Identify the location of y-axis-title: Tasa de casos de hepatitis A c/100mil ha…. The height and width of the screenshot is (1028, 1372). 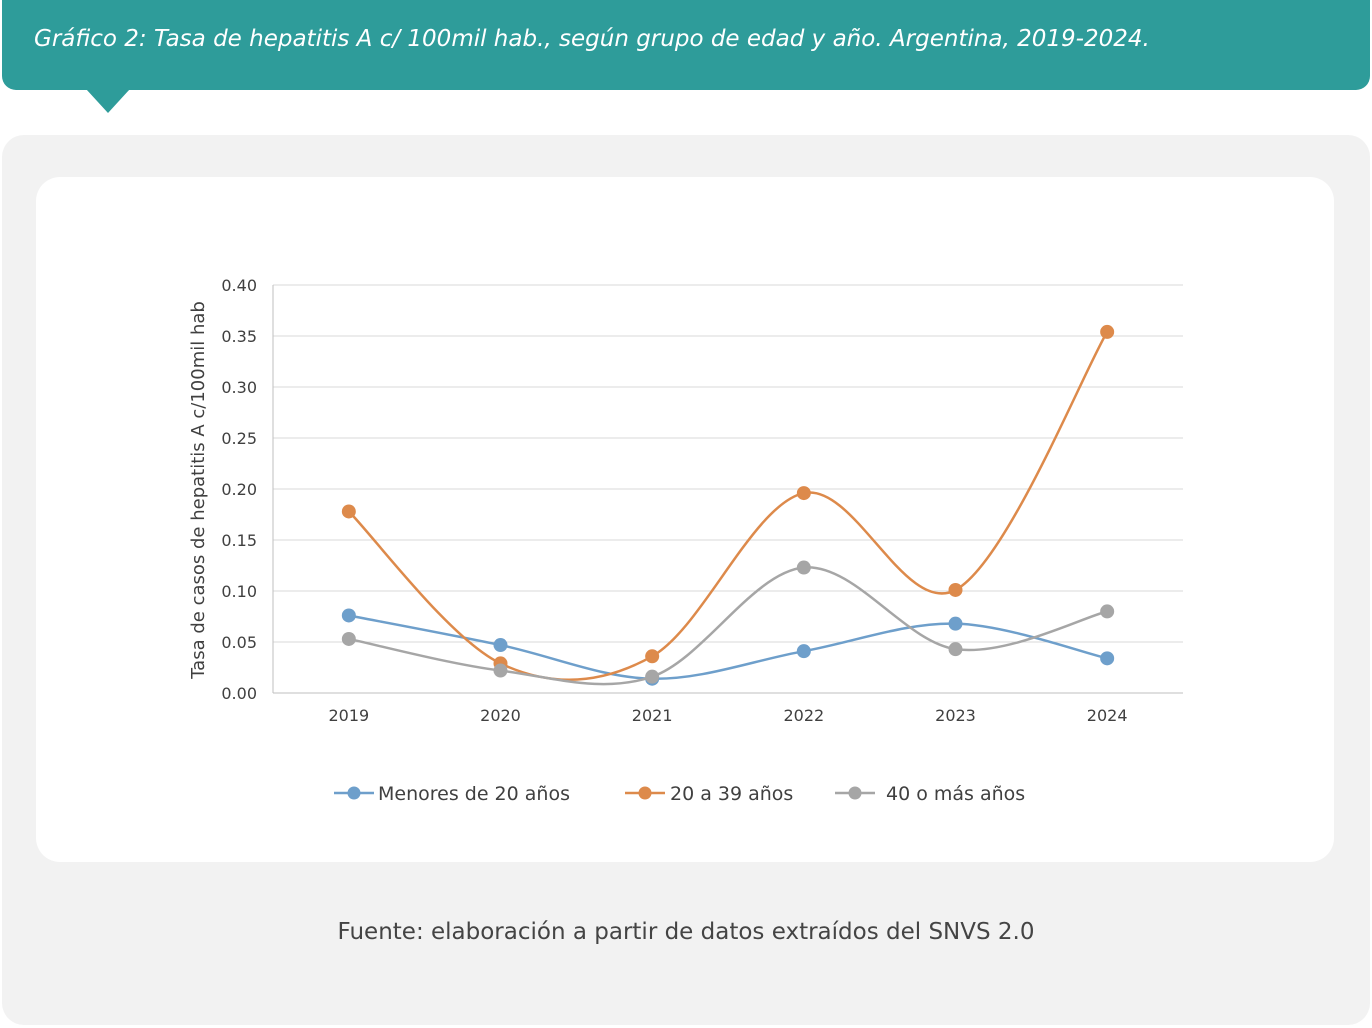
(198, 490).